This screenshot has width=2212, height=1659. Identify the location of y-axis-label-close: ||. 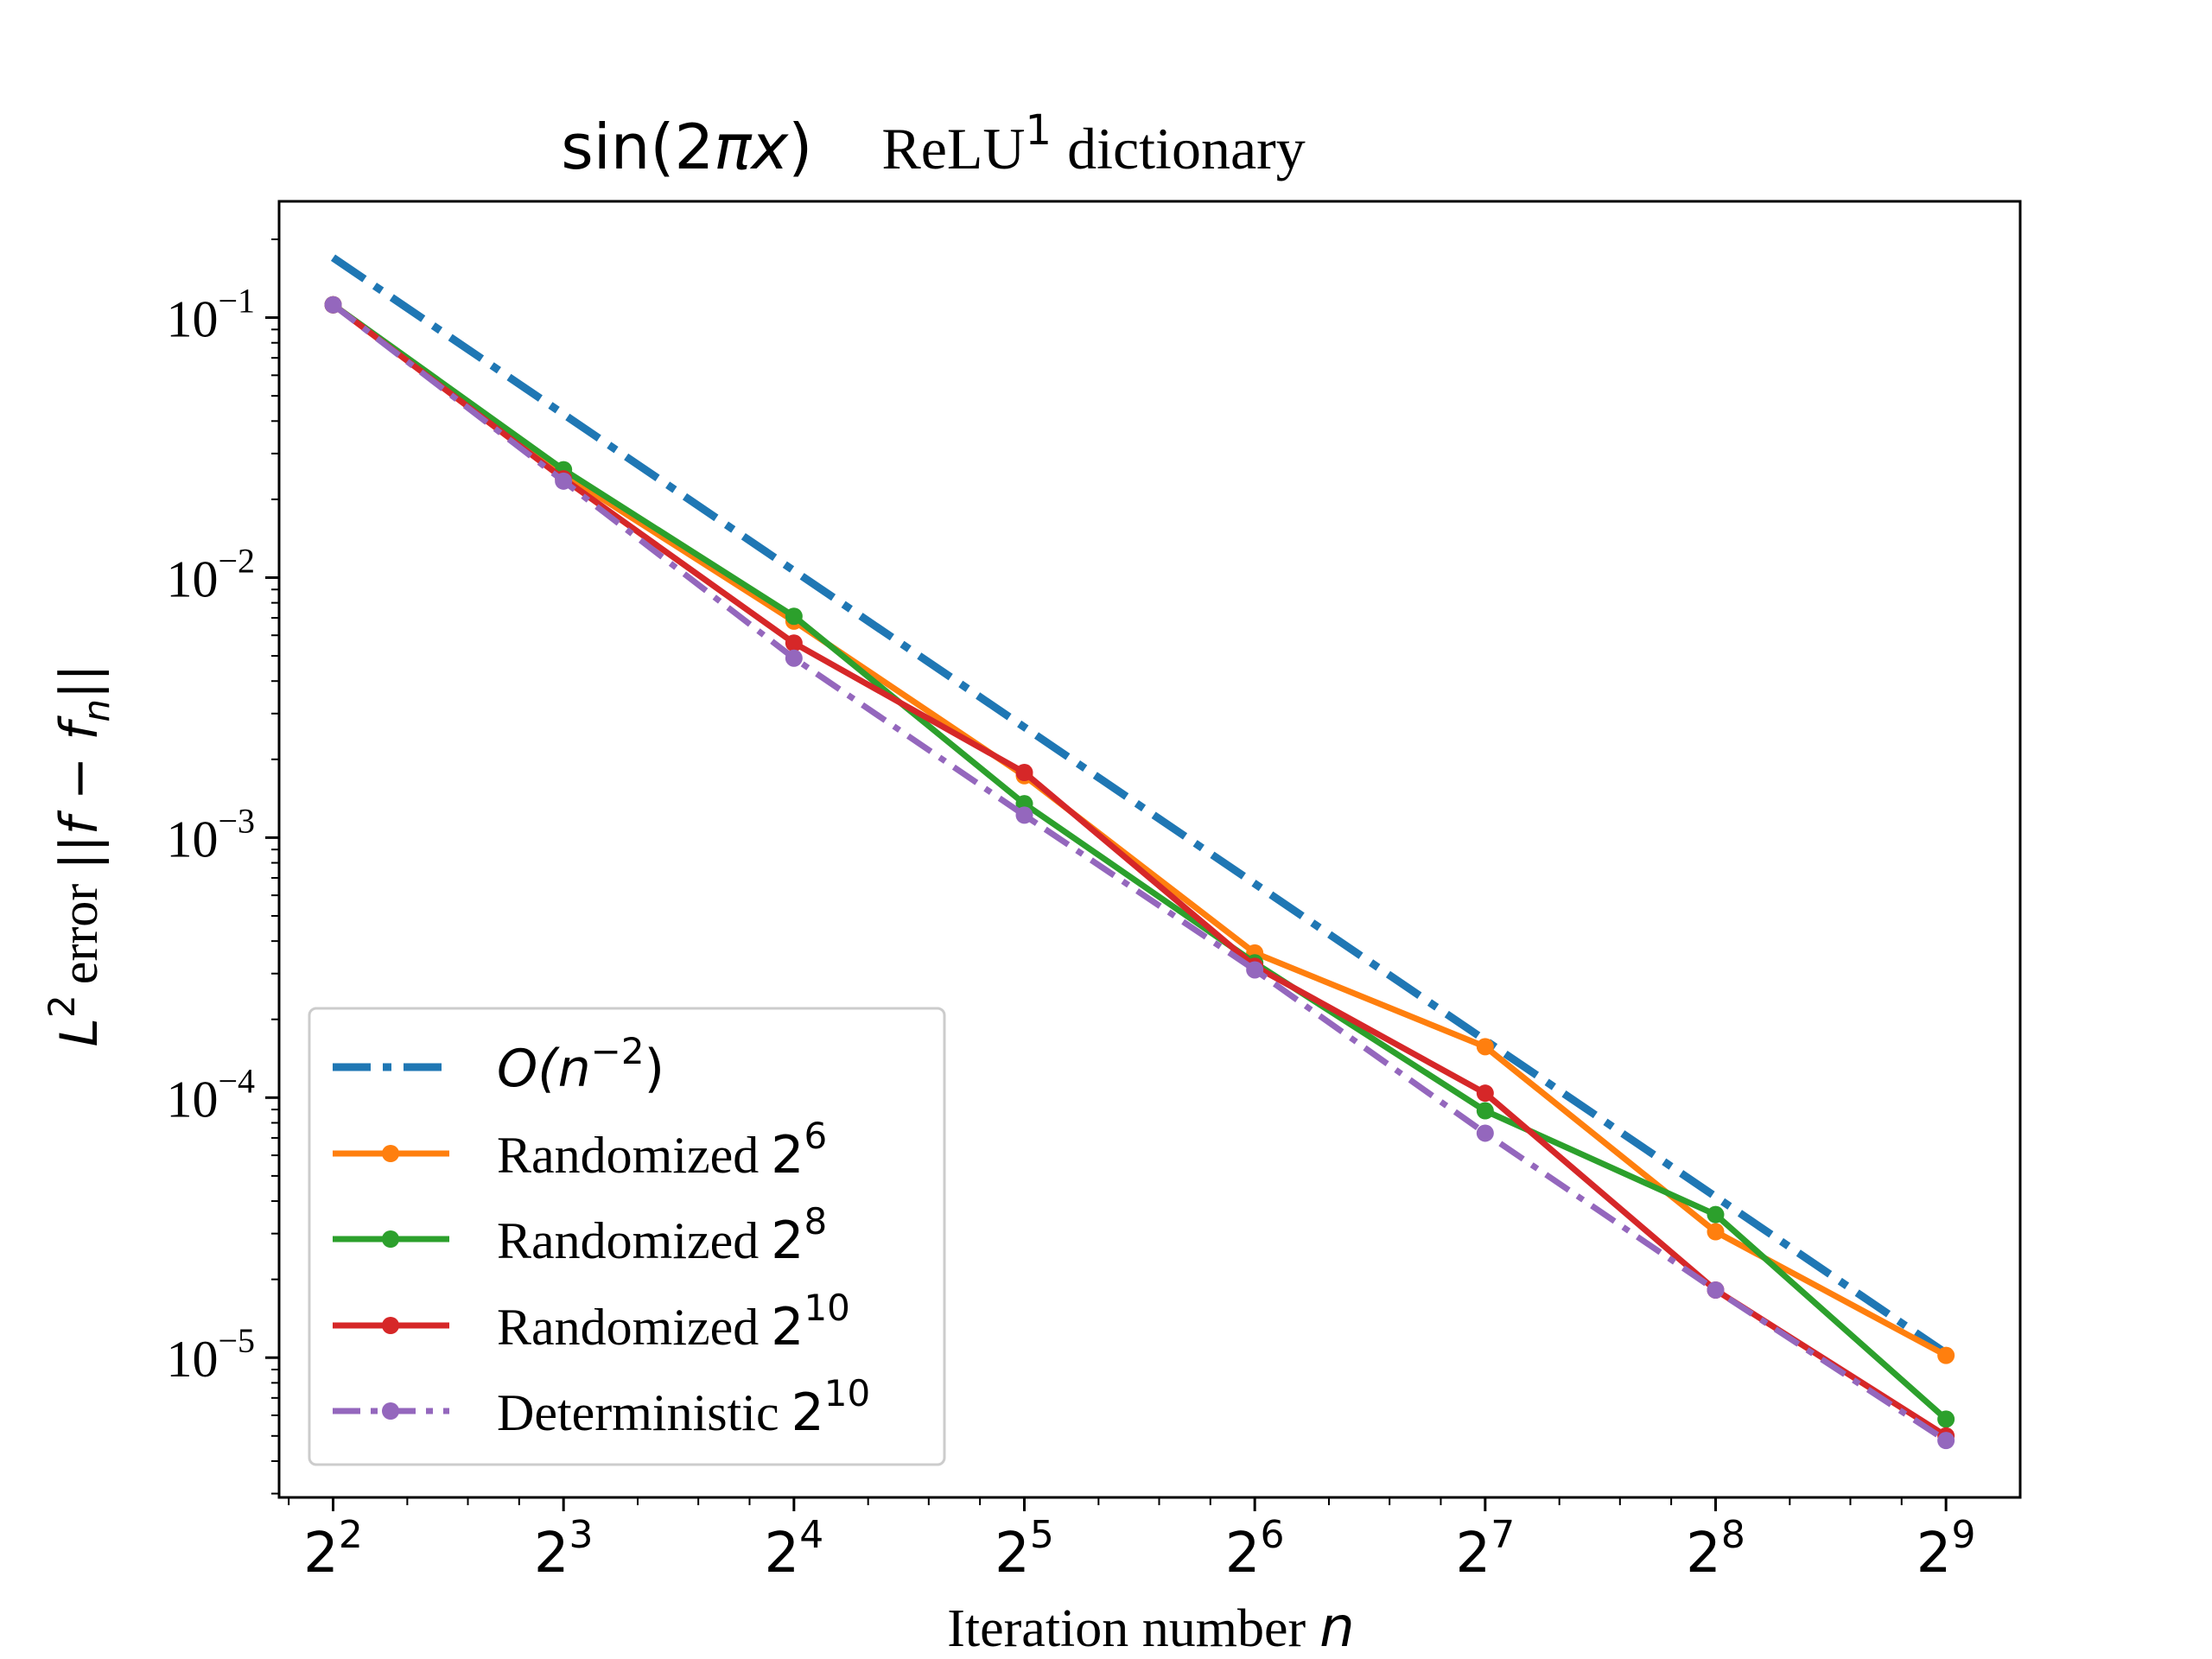
(79, 681).